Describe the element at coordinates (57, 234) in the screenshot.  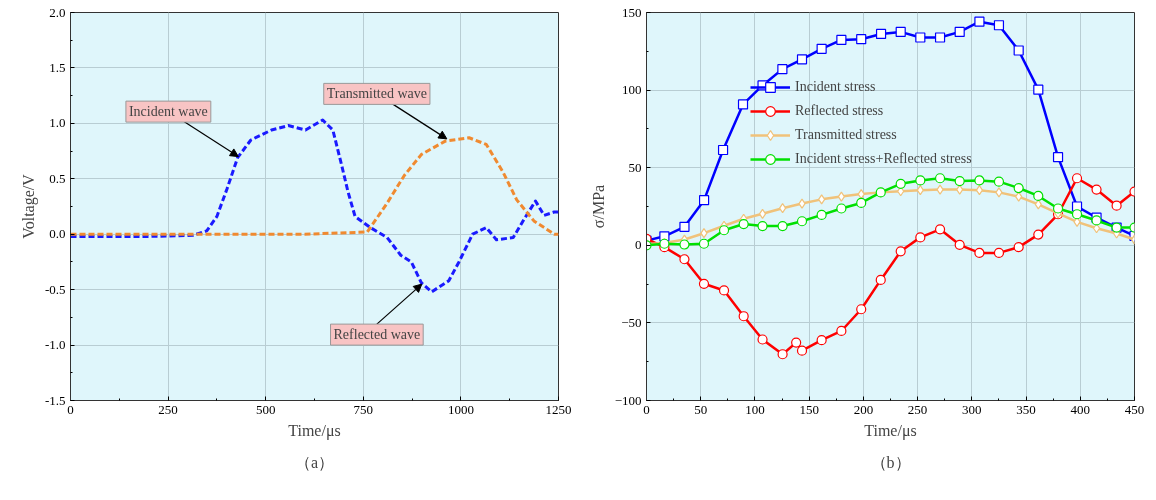
I see `y-tick-label: 0.0` at that location.